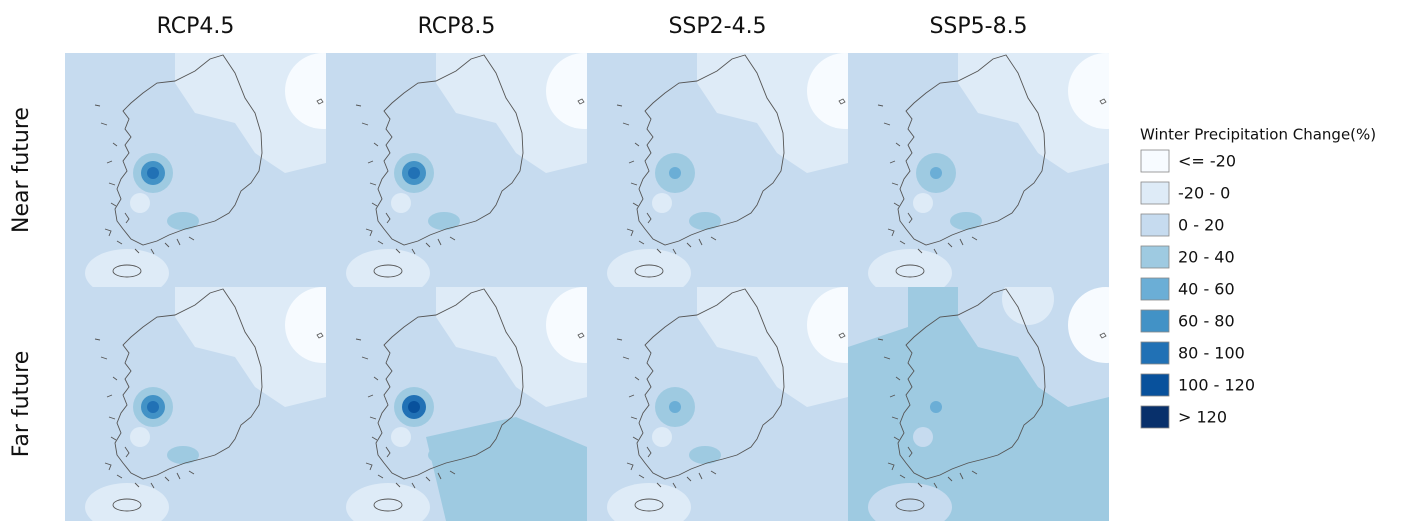 The height and width of the screenshot is (531, 1406). What do you see at coordinates (1206, 321) in the screenshot?
I see `legend-label: 60 - 80` at bounding box center [1206, 321].